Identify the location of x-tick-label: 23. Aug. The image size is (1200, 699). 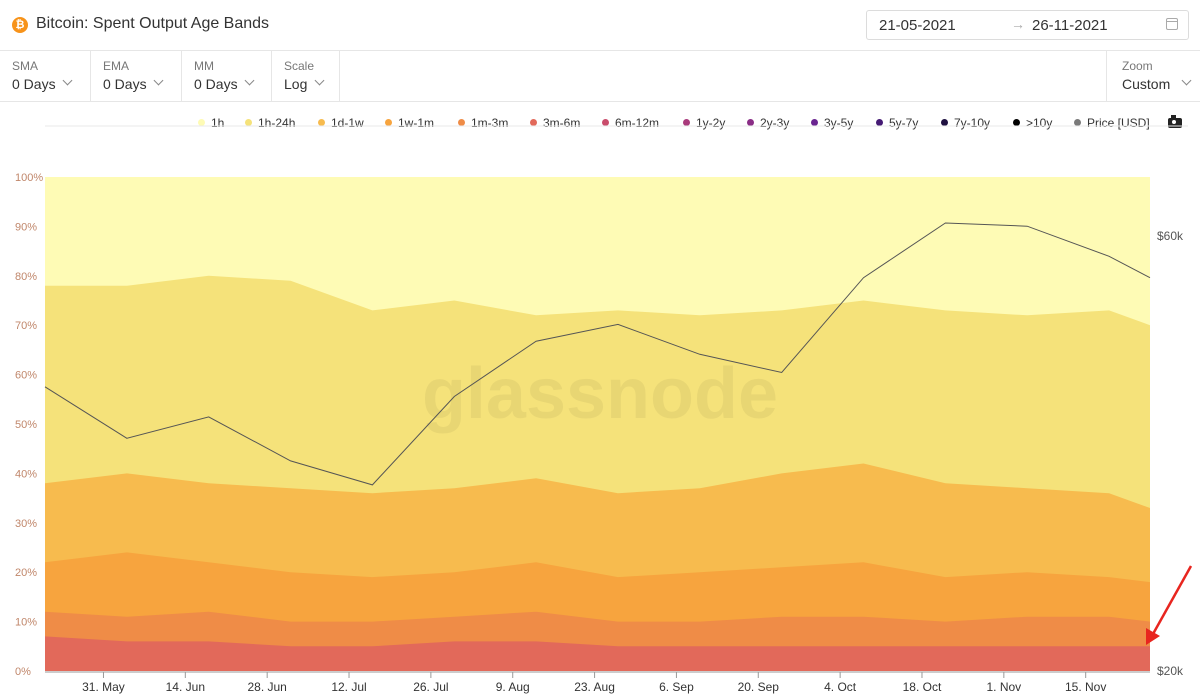
(594, 687).